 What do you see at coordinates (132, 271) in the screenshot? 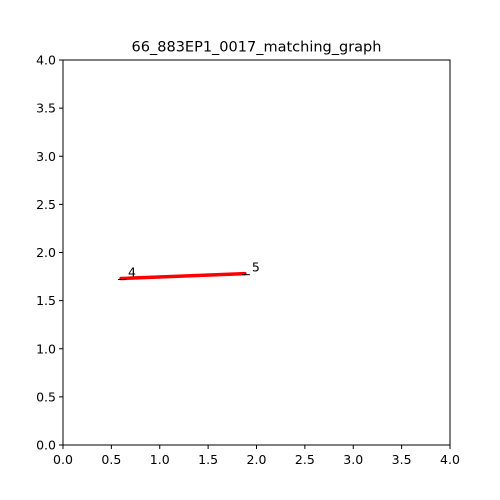
I see `node-label: 4` at bounding box center [132, 271].